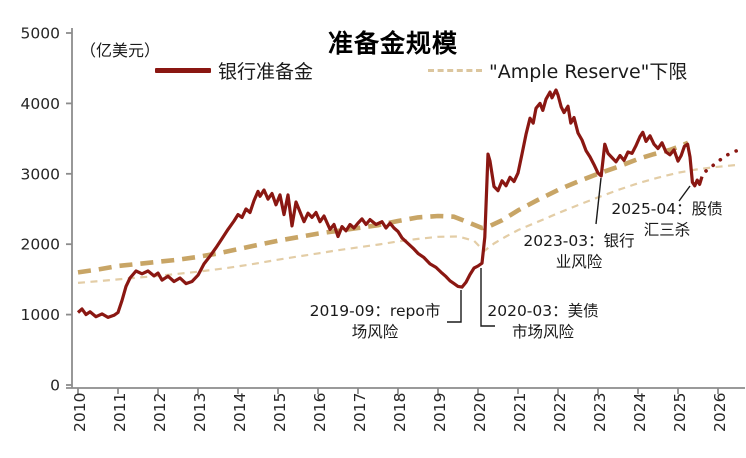 This screenshot has width=746, height=458. Describe the element at coordinates (280, 412) in the screenshot. I see `x-tick-label: 2015` at that location.